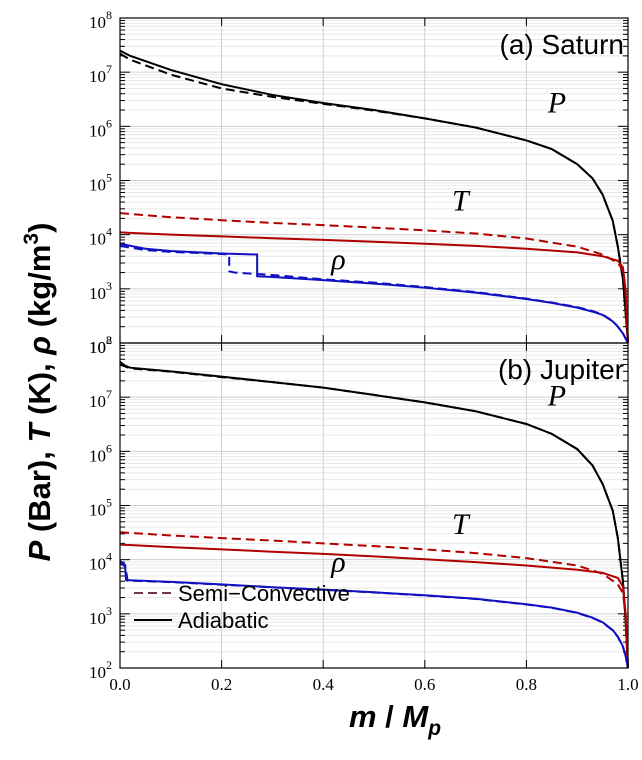 The width and height of the screenshot is (642, 760). What do you see at coordinates (221, 684) in the screenshot?
I see `x-tick-label: 0.2` at bounding box center [221, 684].